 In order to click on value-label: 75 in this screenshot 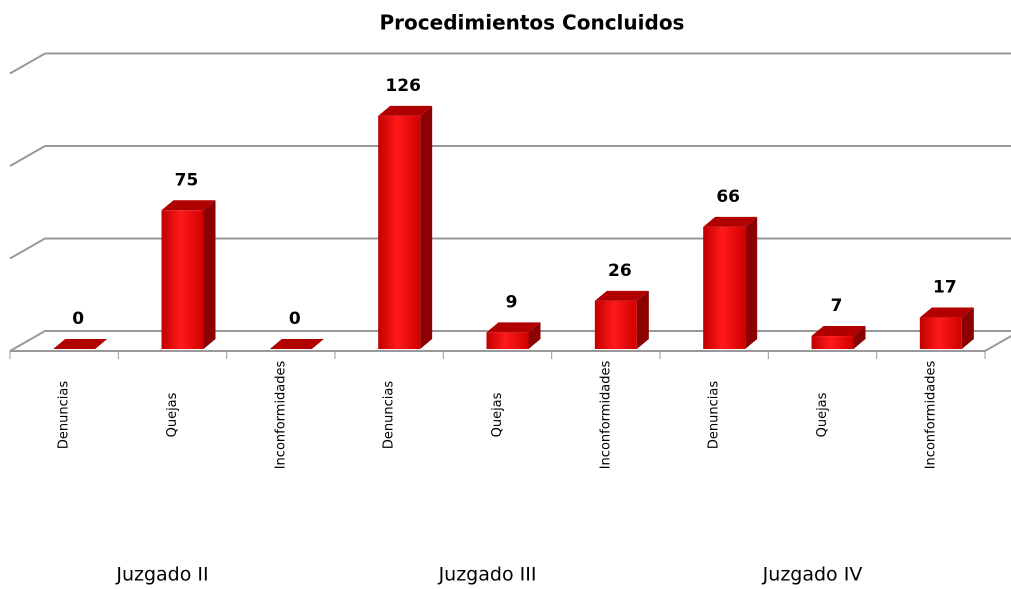, I will do `click(187, 180)`.